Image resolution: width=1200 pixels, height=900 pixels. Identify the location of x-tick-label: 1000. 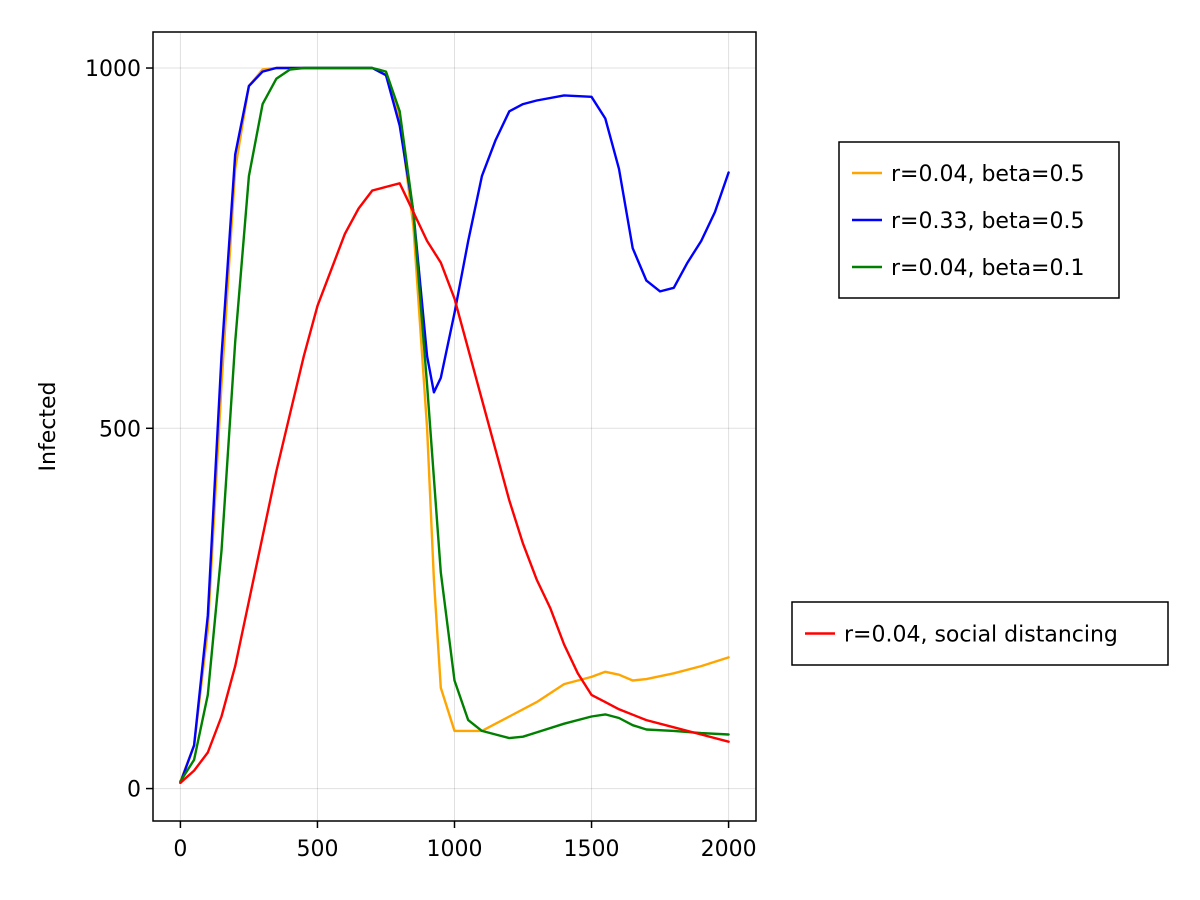
(455, 849).